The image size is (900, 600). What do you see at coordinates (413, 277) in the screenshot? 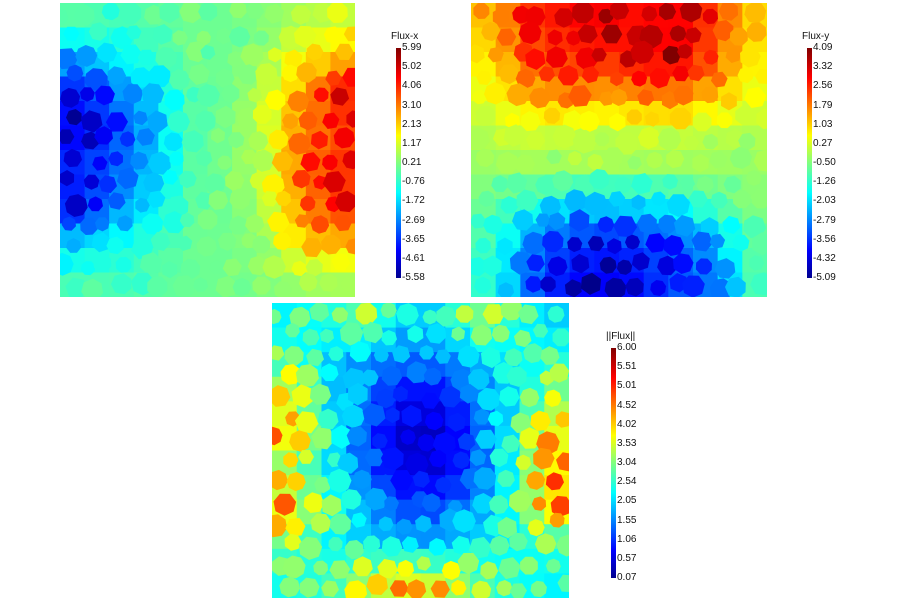
I see `colorbar-tick-label: -5.58` at bounding box center [413, 277].